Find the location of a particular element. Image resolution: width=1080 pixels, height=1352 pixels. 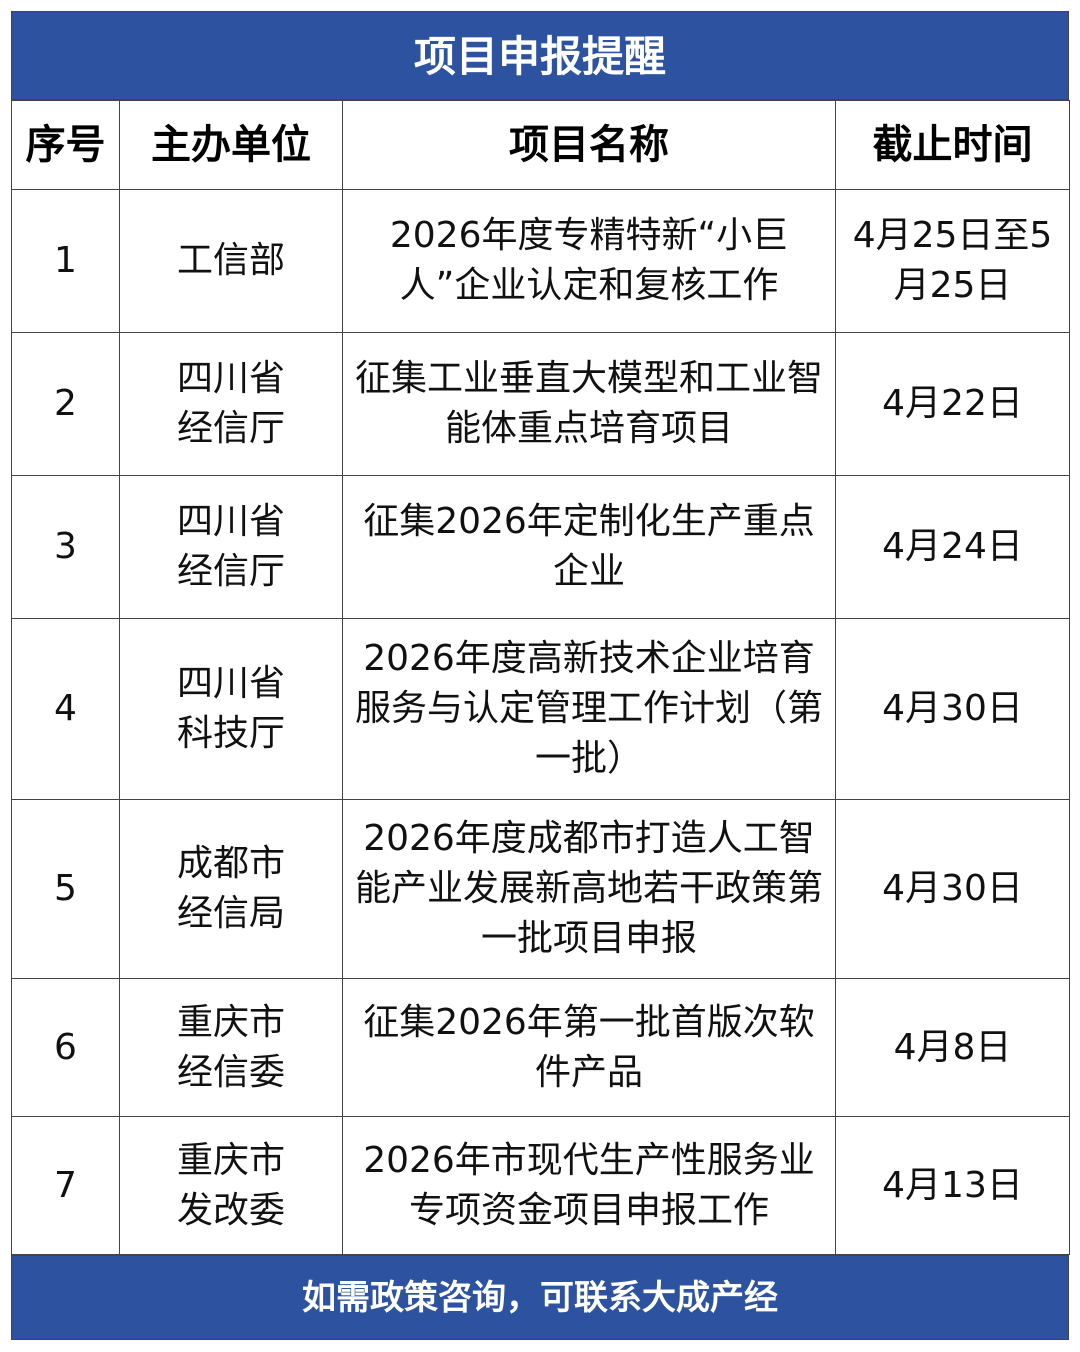

row-project-name: 2026年度高新技术企业培育服务与认定管理工作计划（第一批） is located at coordinates (589, 709).